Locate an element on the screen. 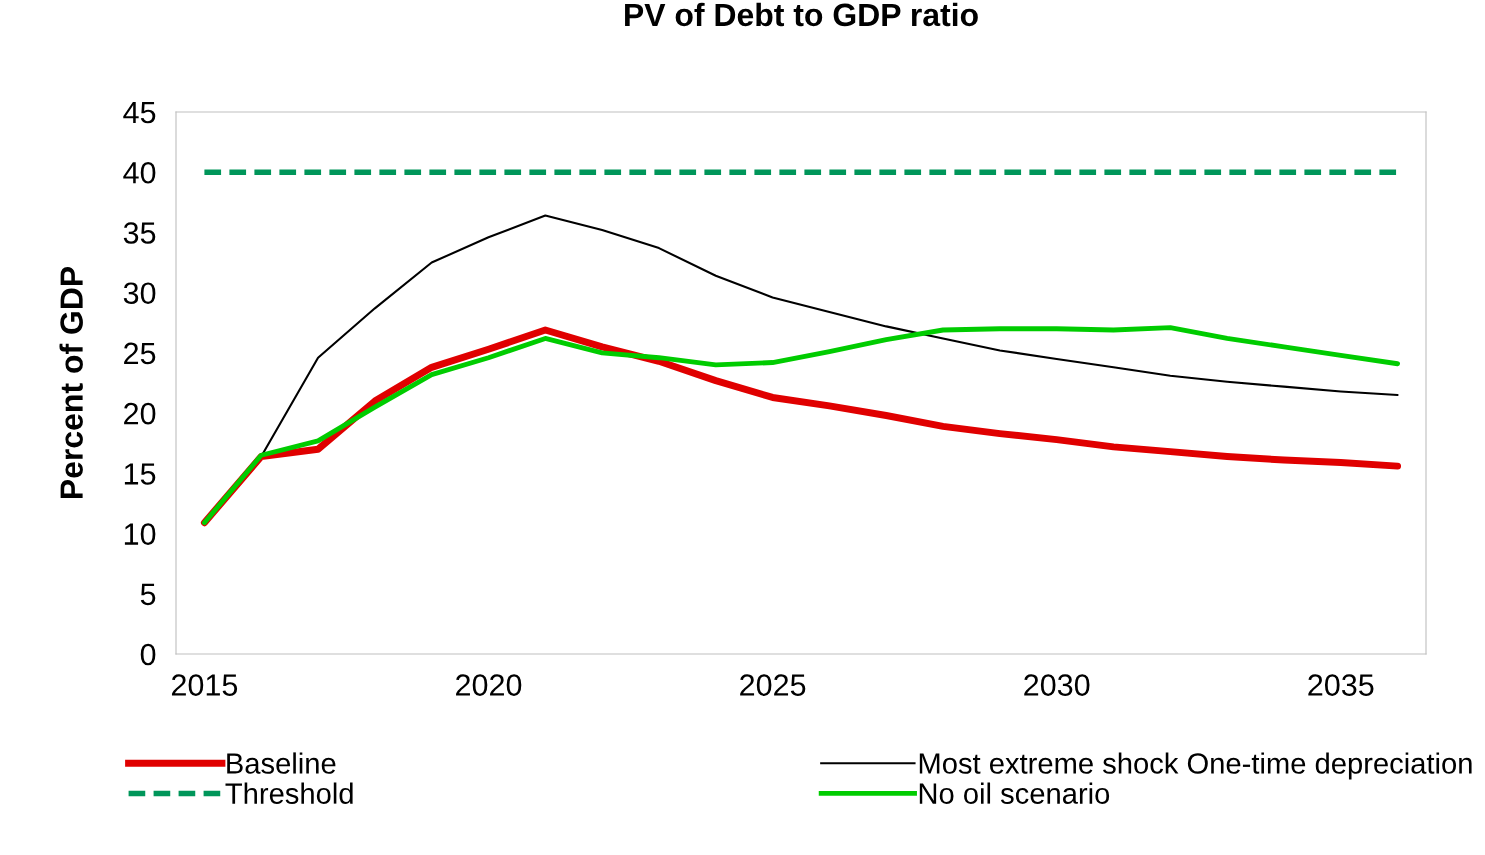 The height and width of the screenshot is (855, 1485). y-tick-label: 20 is located at coordinates (140, 413).